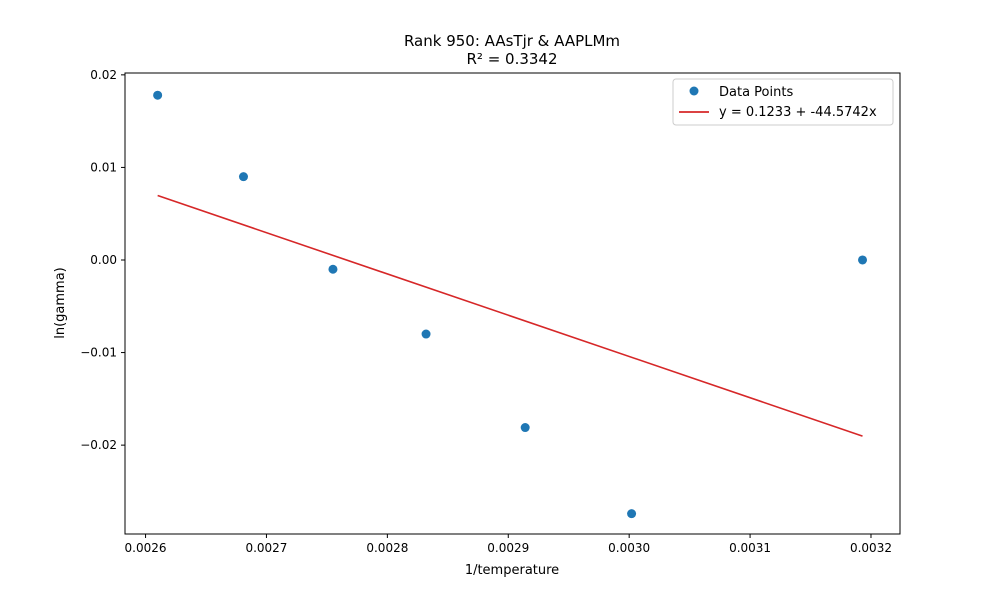 The width and height of the screenshot is (1000, 600). I want to click on y-tick-label: −0.01, so click(98, 353).